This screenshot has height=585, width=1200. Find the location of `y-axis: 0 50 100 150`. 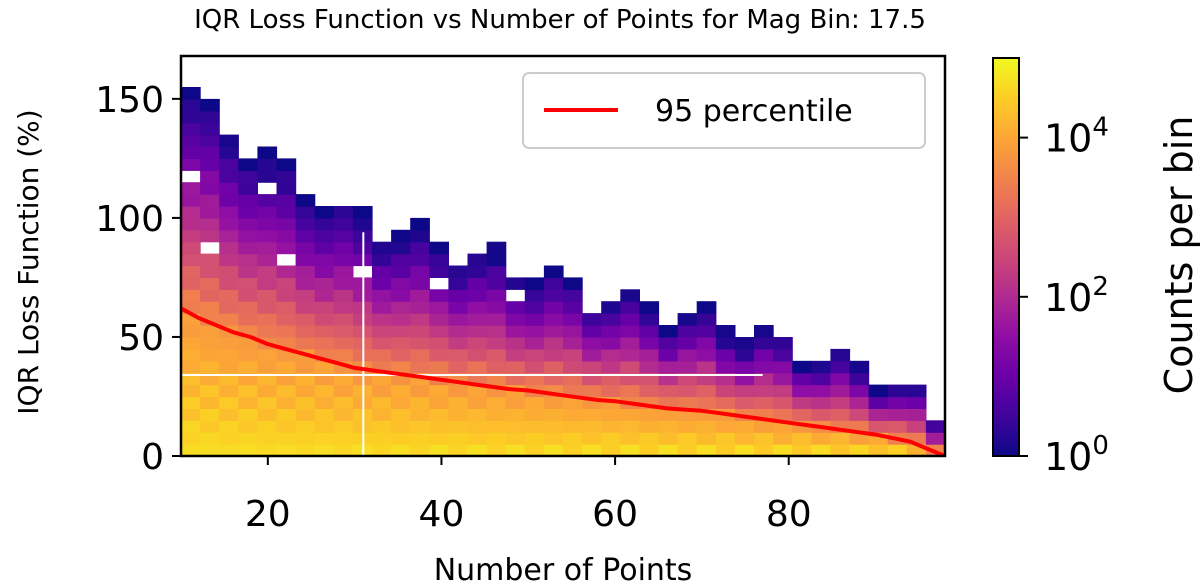

y-axis: 0 50 100 150 is located at coordinates (138, 279).